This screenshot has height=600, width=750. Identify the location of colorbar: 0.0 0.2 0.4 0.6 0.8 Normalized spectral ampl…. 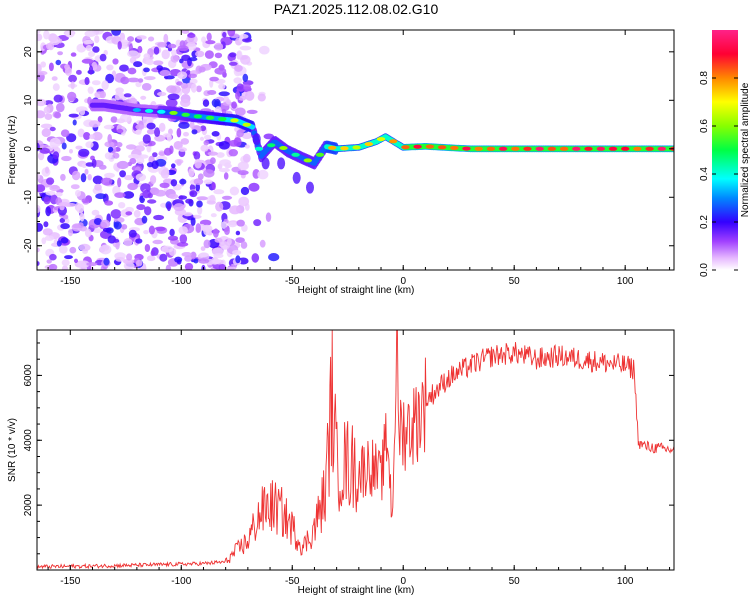
(724, 153).